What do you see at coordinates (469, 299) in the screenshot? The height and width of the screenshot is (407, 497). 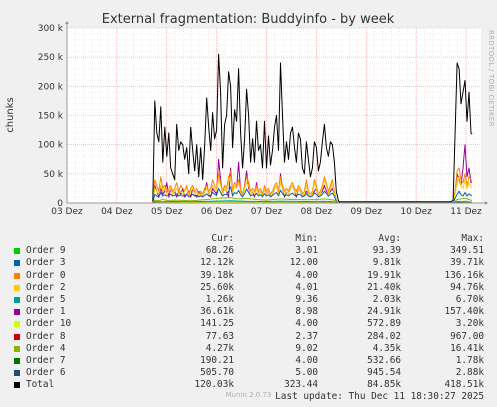 I see `legend-max-value: 6.70k` at bounding box center [469, 299].